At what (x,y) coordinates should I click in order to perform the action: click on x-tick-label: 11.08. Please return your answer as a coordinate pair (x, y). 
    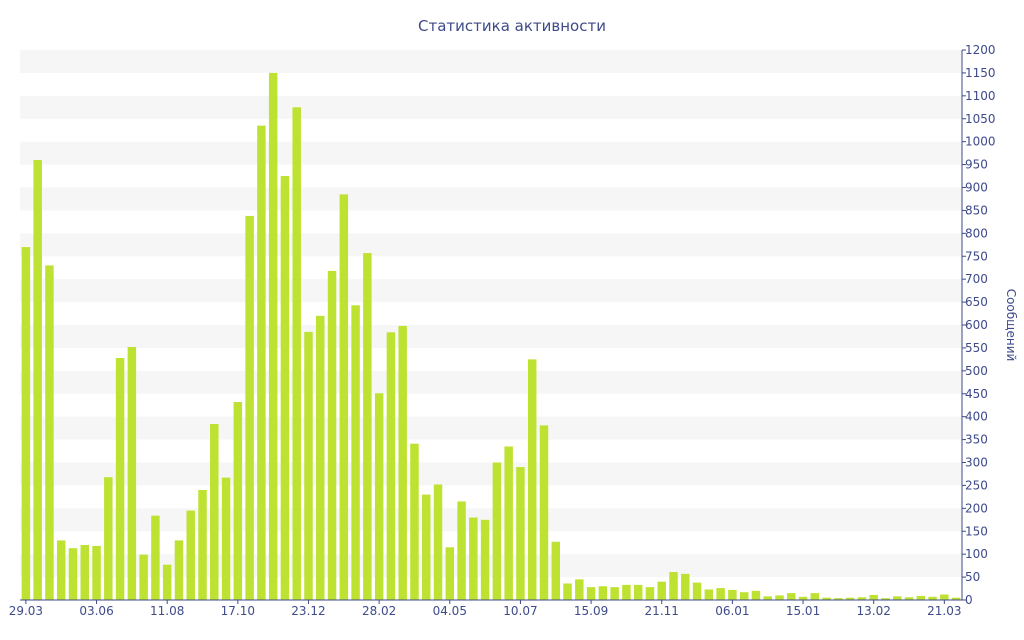
    Looking at the image, I should click on (167, 611).